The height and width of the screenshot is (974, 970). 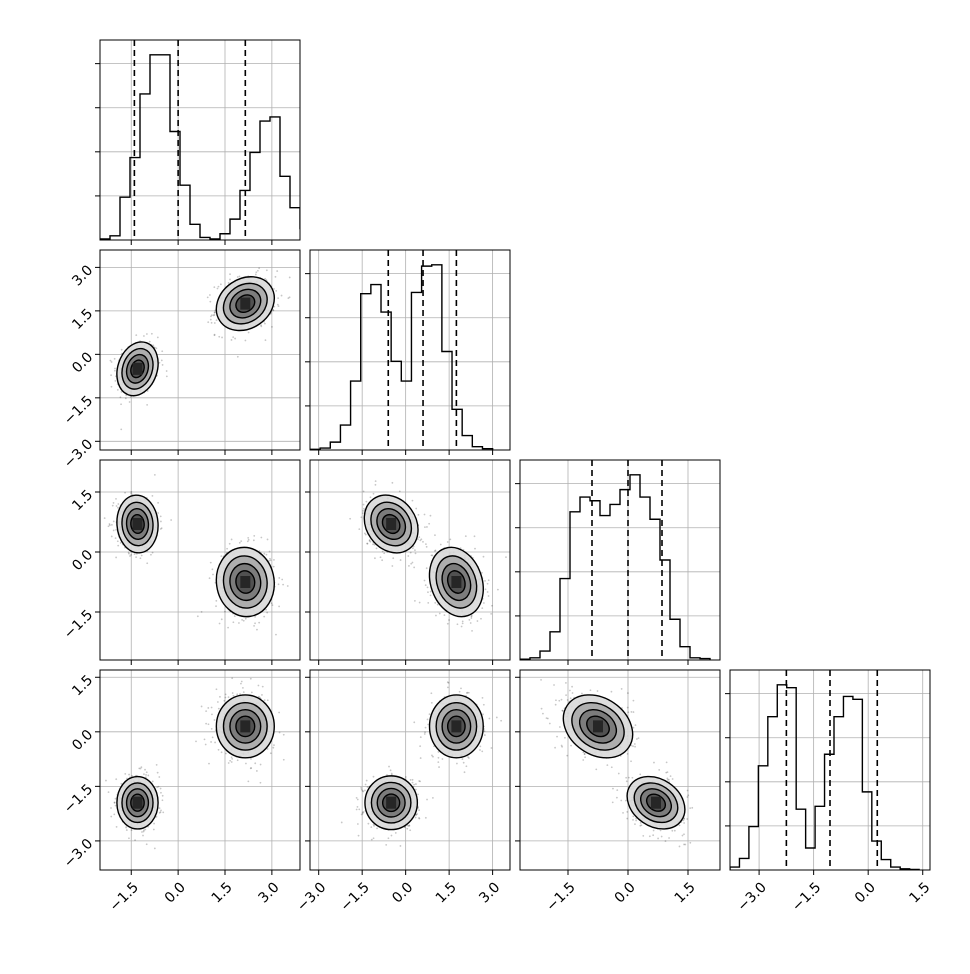 What do you see at coordinates (391, 803) in the screenshot?
I see `density-core` at bounding box center [391, 803].